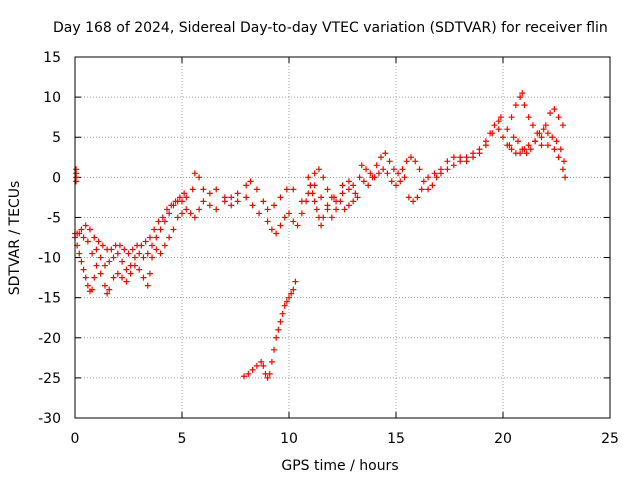  What do you see at coordinates (396, 439) in the screenshot?
I see `x-tick-label: 15` at bounding box center [396, 439].